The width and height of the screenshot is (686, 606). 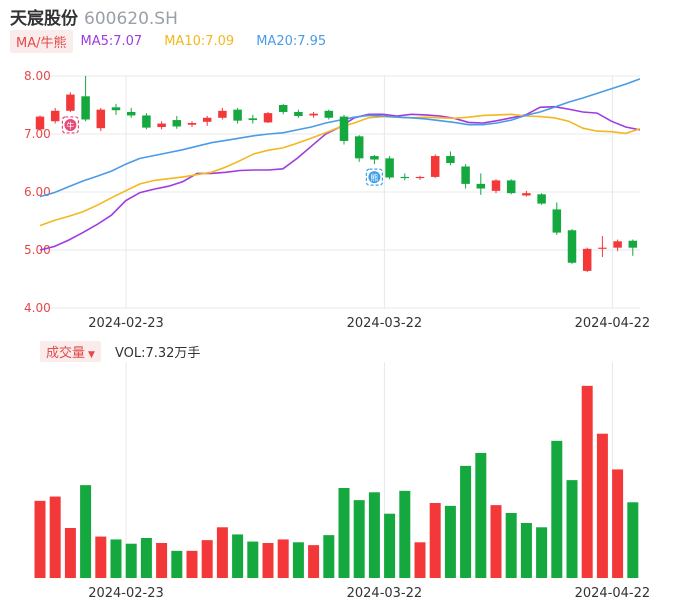 I want to click on y-tick-label: 4.00, so click(x=37, y=308).